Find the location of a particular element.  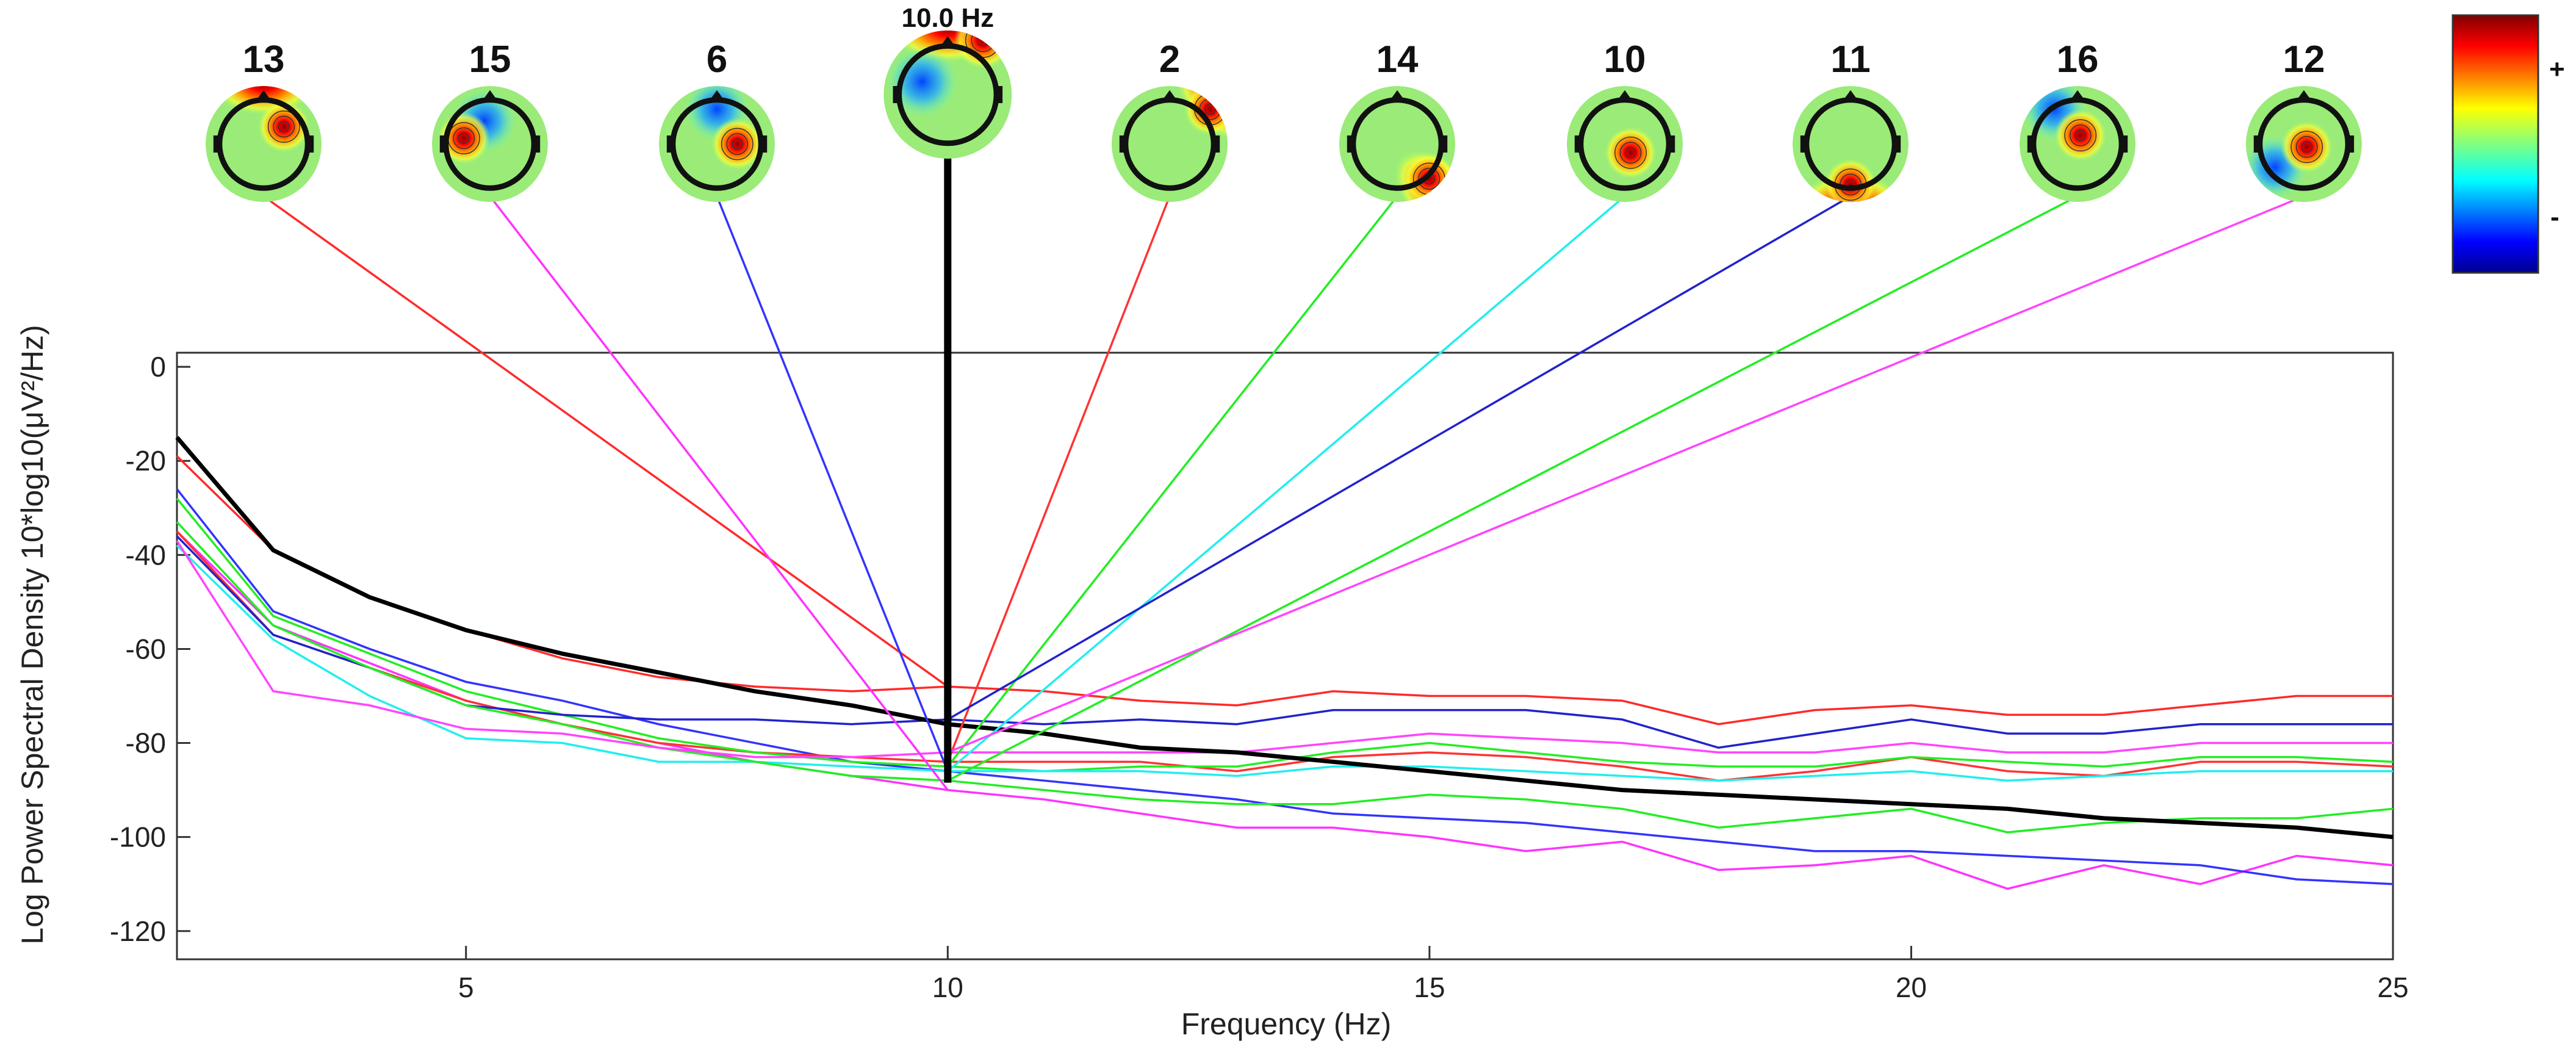

topomap-mean is located at coordinates (947, 95).